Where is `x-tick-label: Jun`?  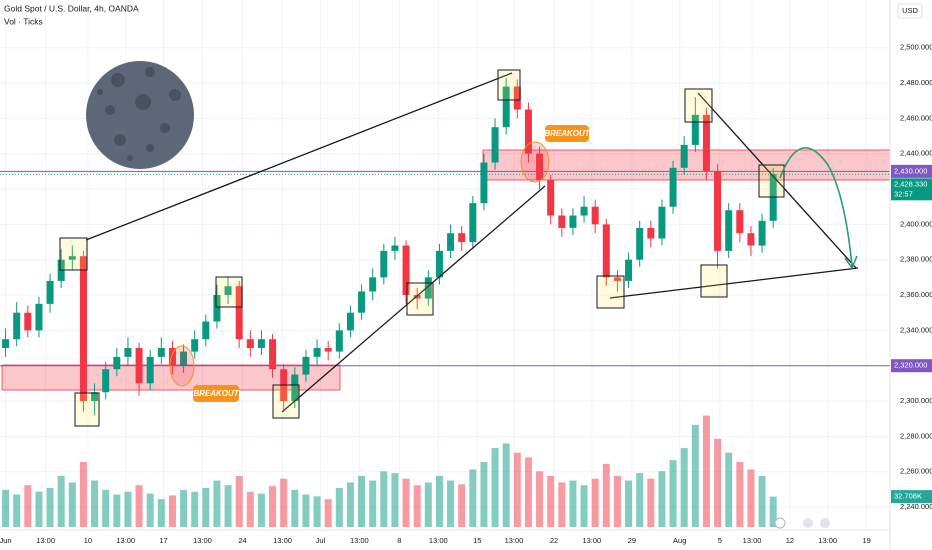 x-tick-label: Jun is located at coordinates (6, 540).